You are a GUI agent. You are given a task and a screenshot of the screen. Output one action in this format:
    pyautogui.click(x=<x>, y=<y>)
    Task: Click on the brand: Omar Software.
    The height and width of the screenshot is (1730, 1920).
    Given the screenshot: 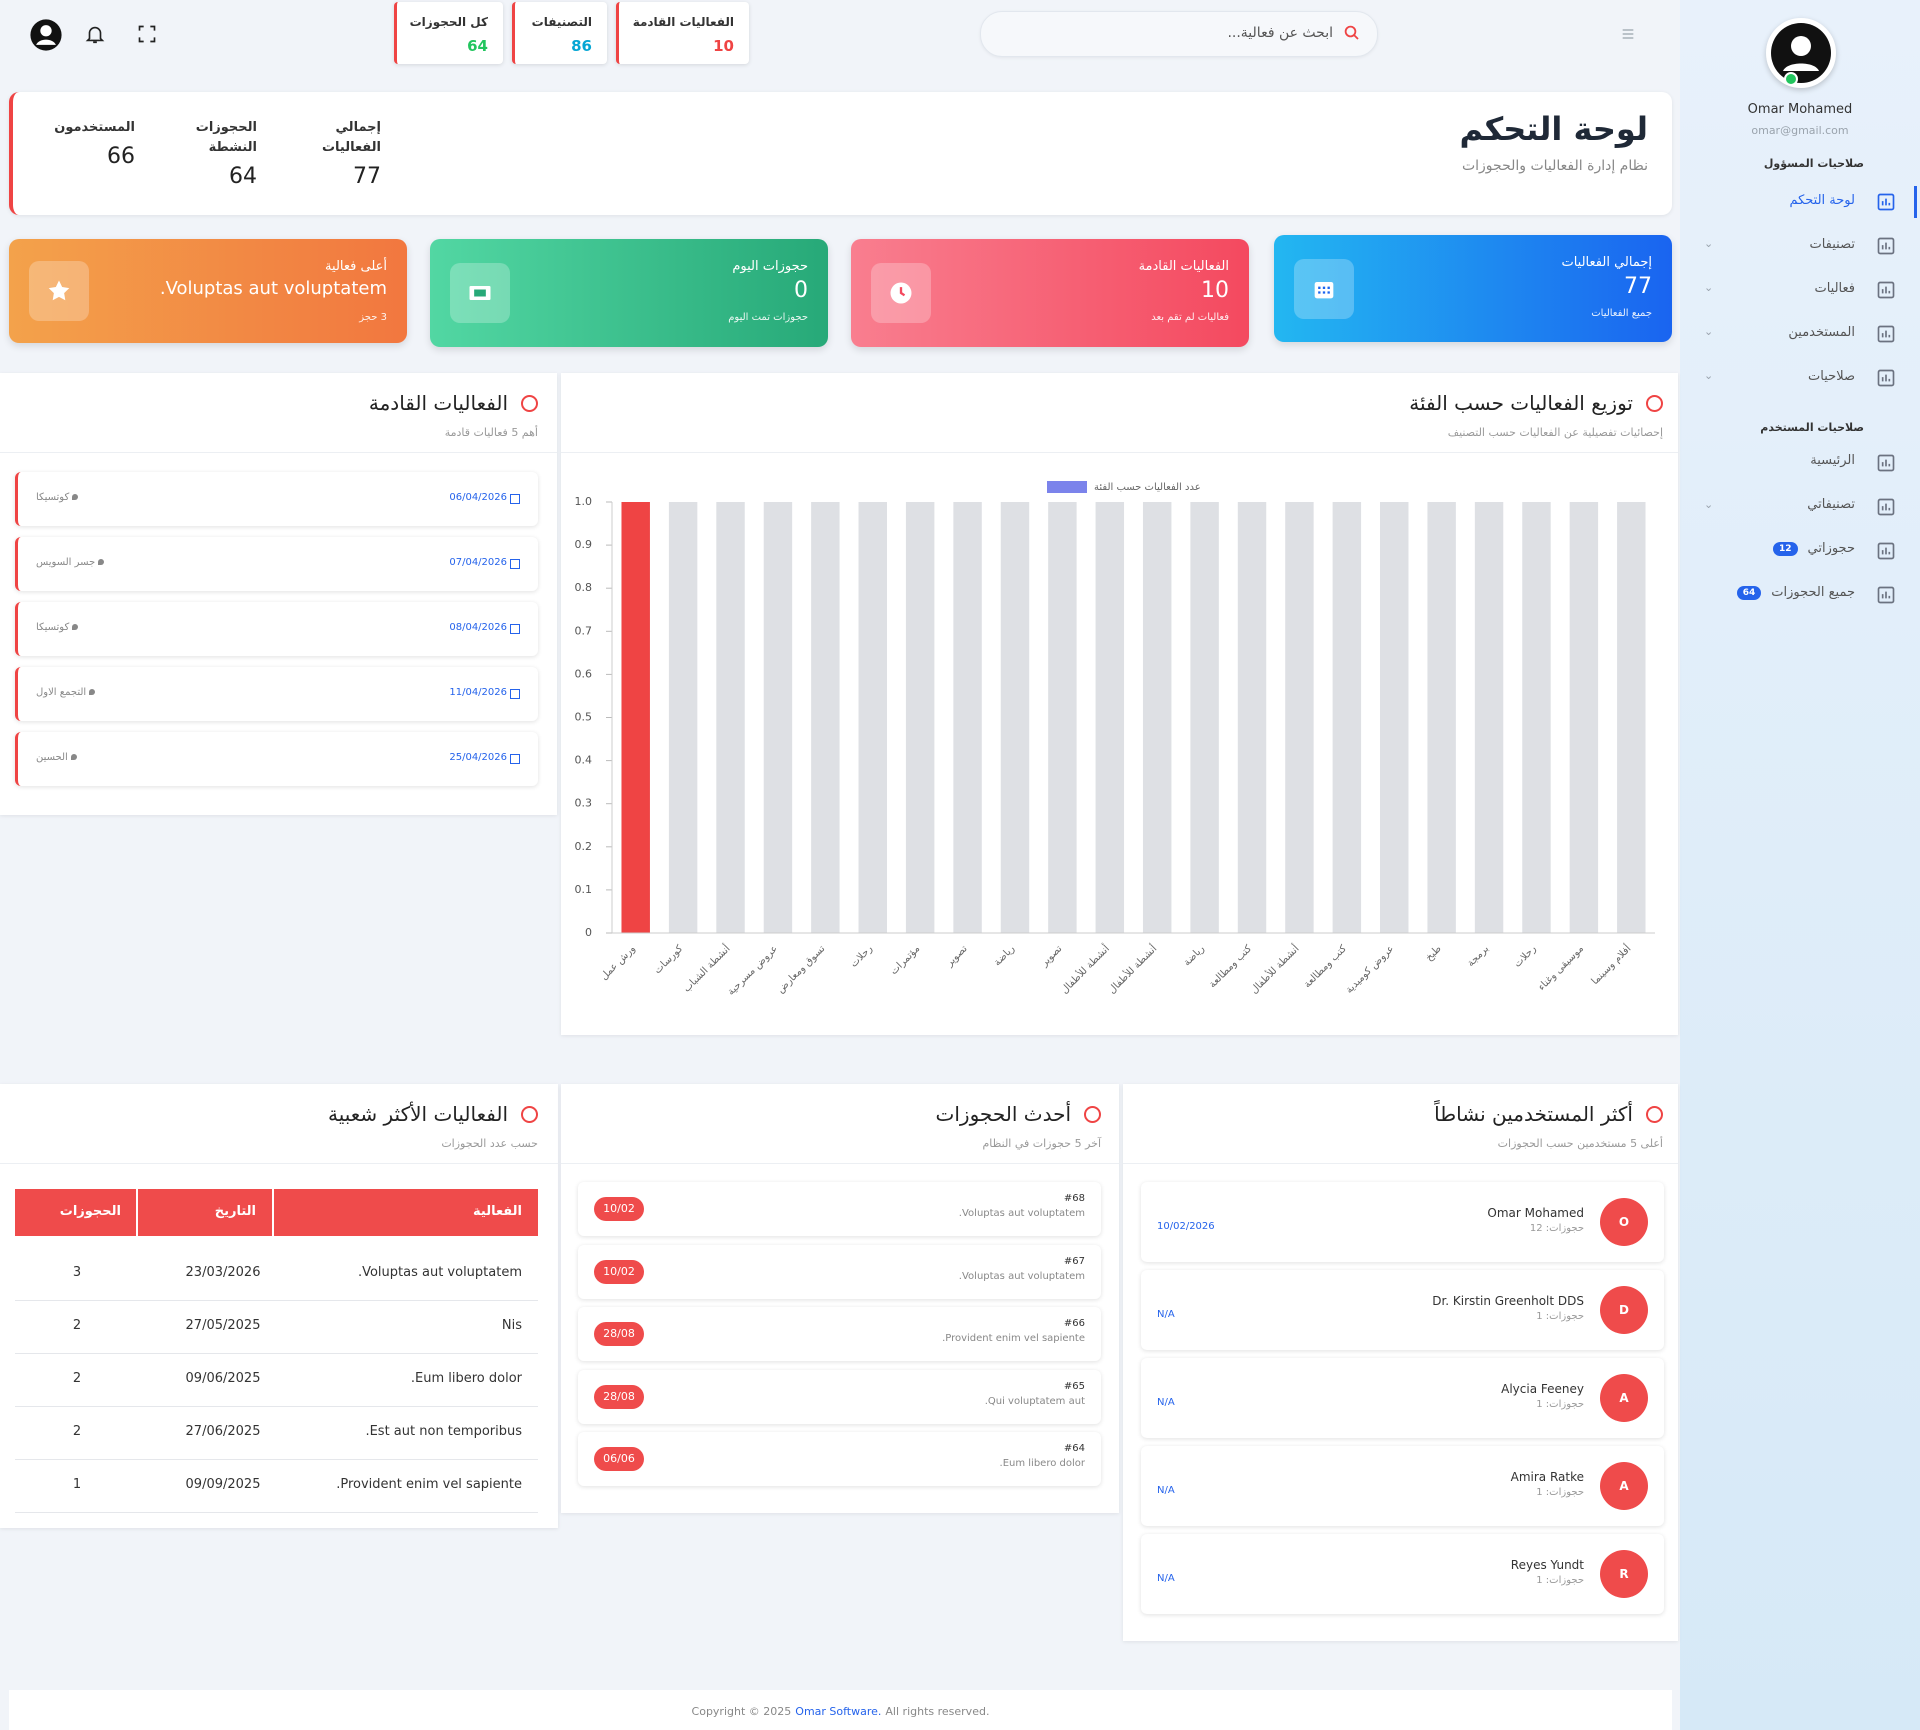 What is the action you would take?
    pyautogui.click(x=838, y=1711)
    